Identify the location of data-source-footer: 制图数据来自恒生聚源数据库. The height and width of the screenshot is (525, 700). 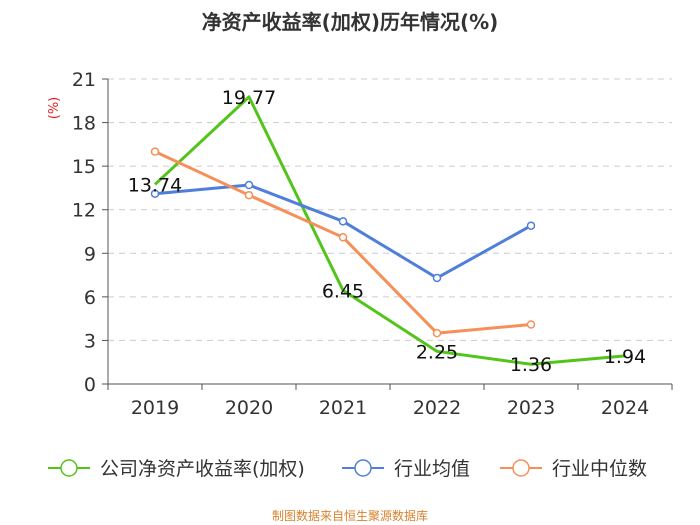
(349, 516).